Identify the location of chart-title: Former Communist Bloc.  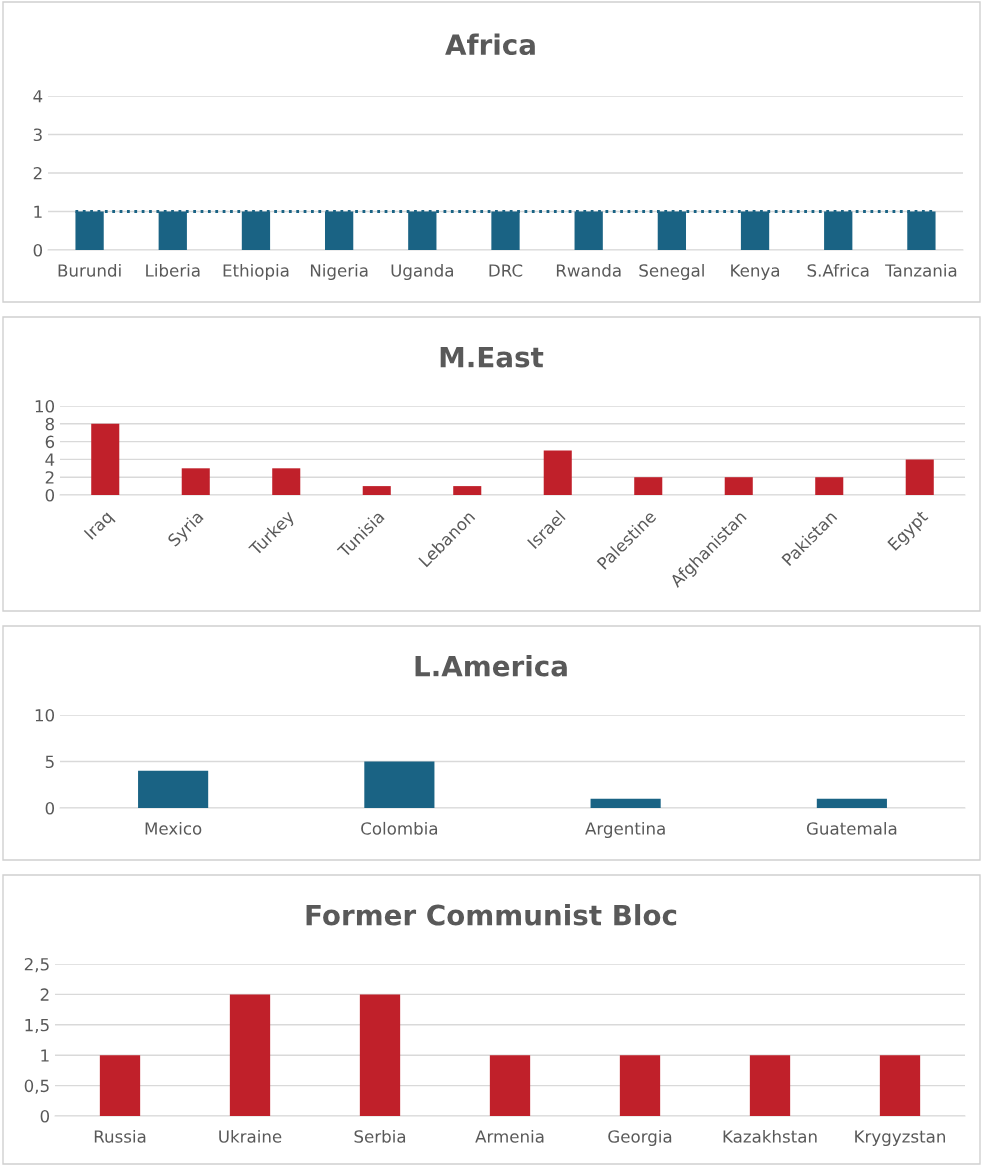
(491, 915).